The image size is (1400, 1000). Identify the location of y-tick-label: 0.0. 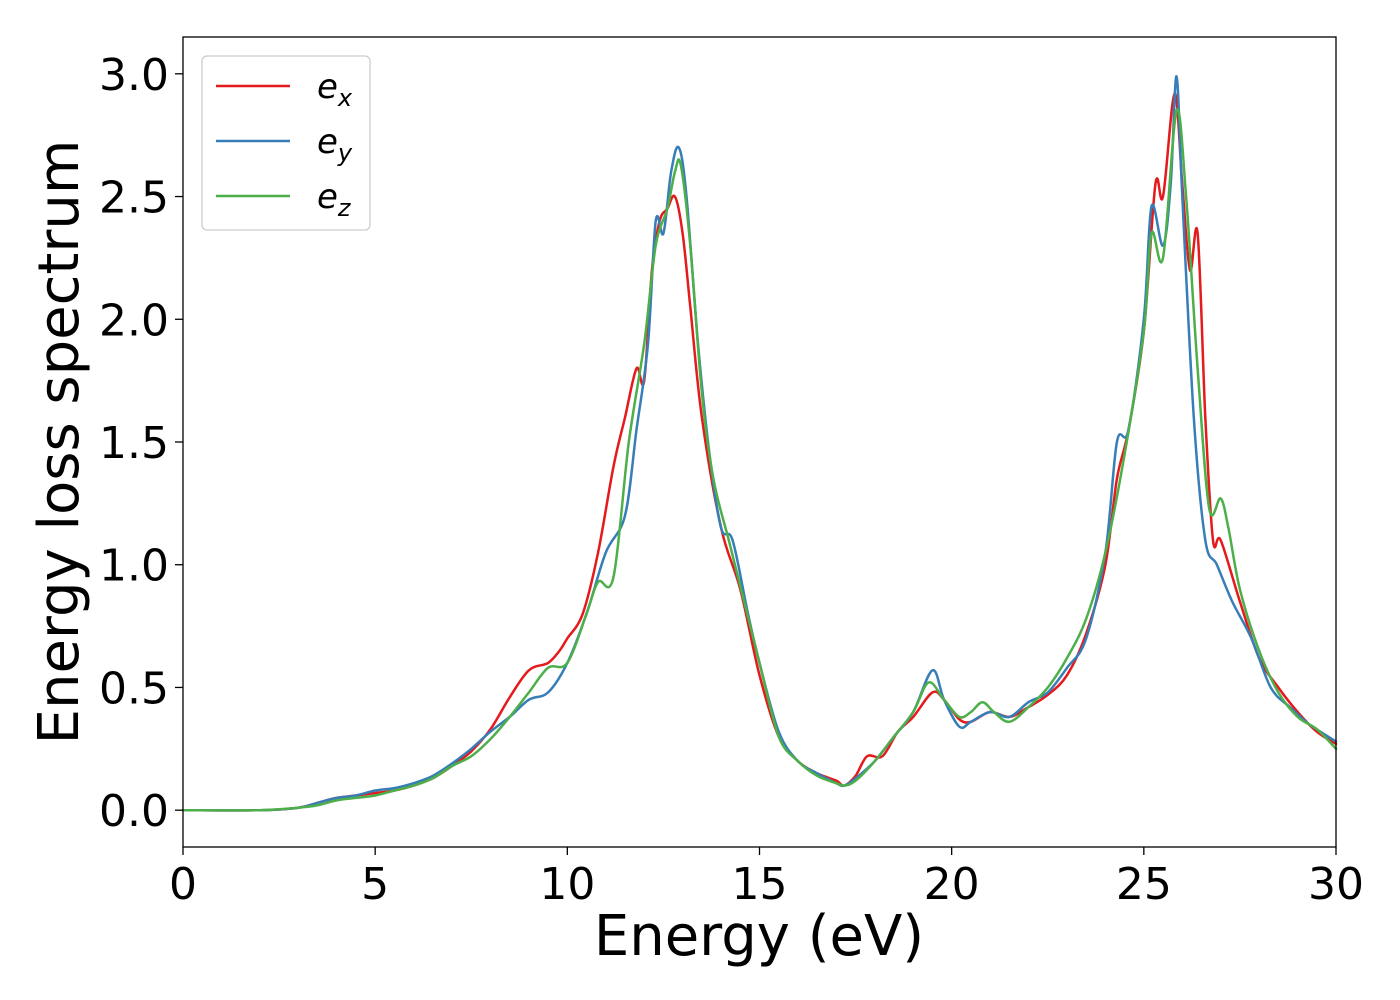
(134, 811).